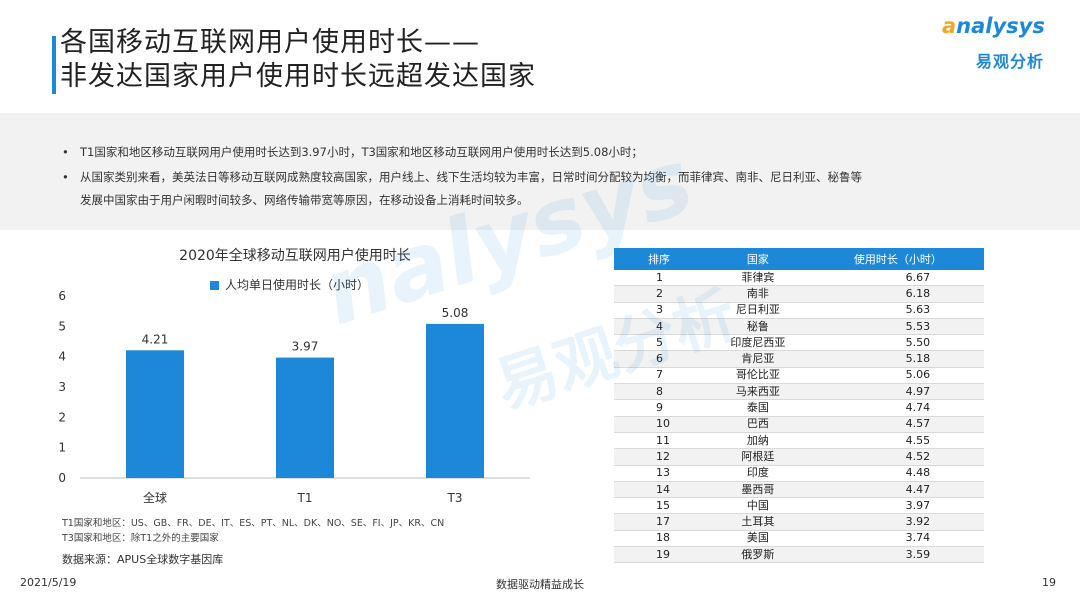 Image resolution: width=1080 pixels, height=608 pixels. I want to click on country-cell: 秘鲁, so click(758, 327).